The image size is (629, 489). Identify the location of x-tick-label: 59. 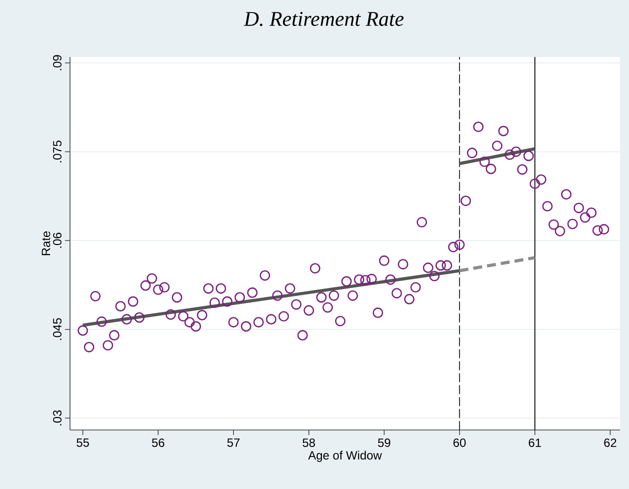
(384, 442).